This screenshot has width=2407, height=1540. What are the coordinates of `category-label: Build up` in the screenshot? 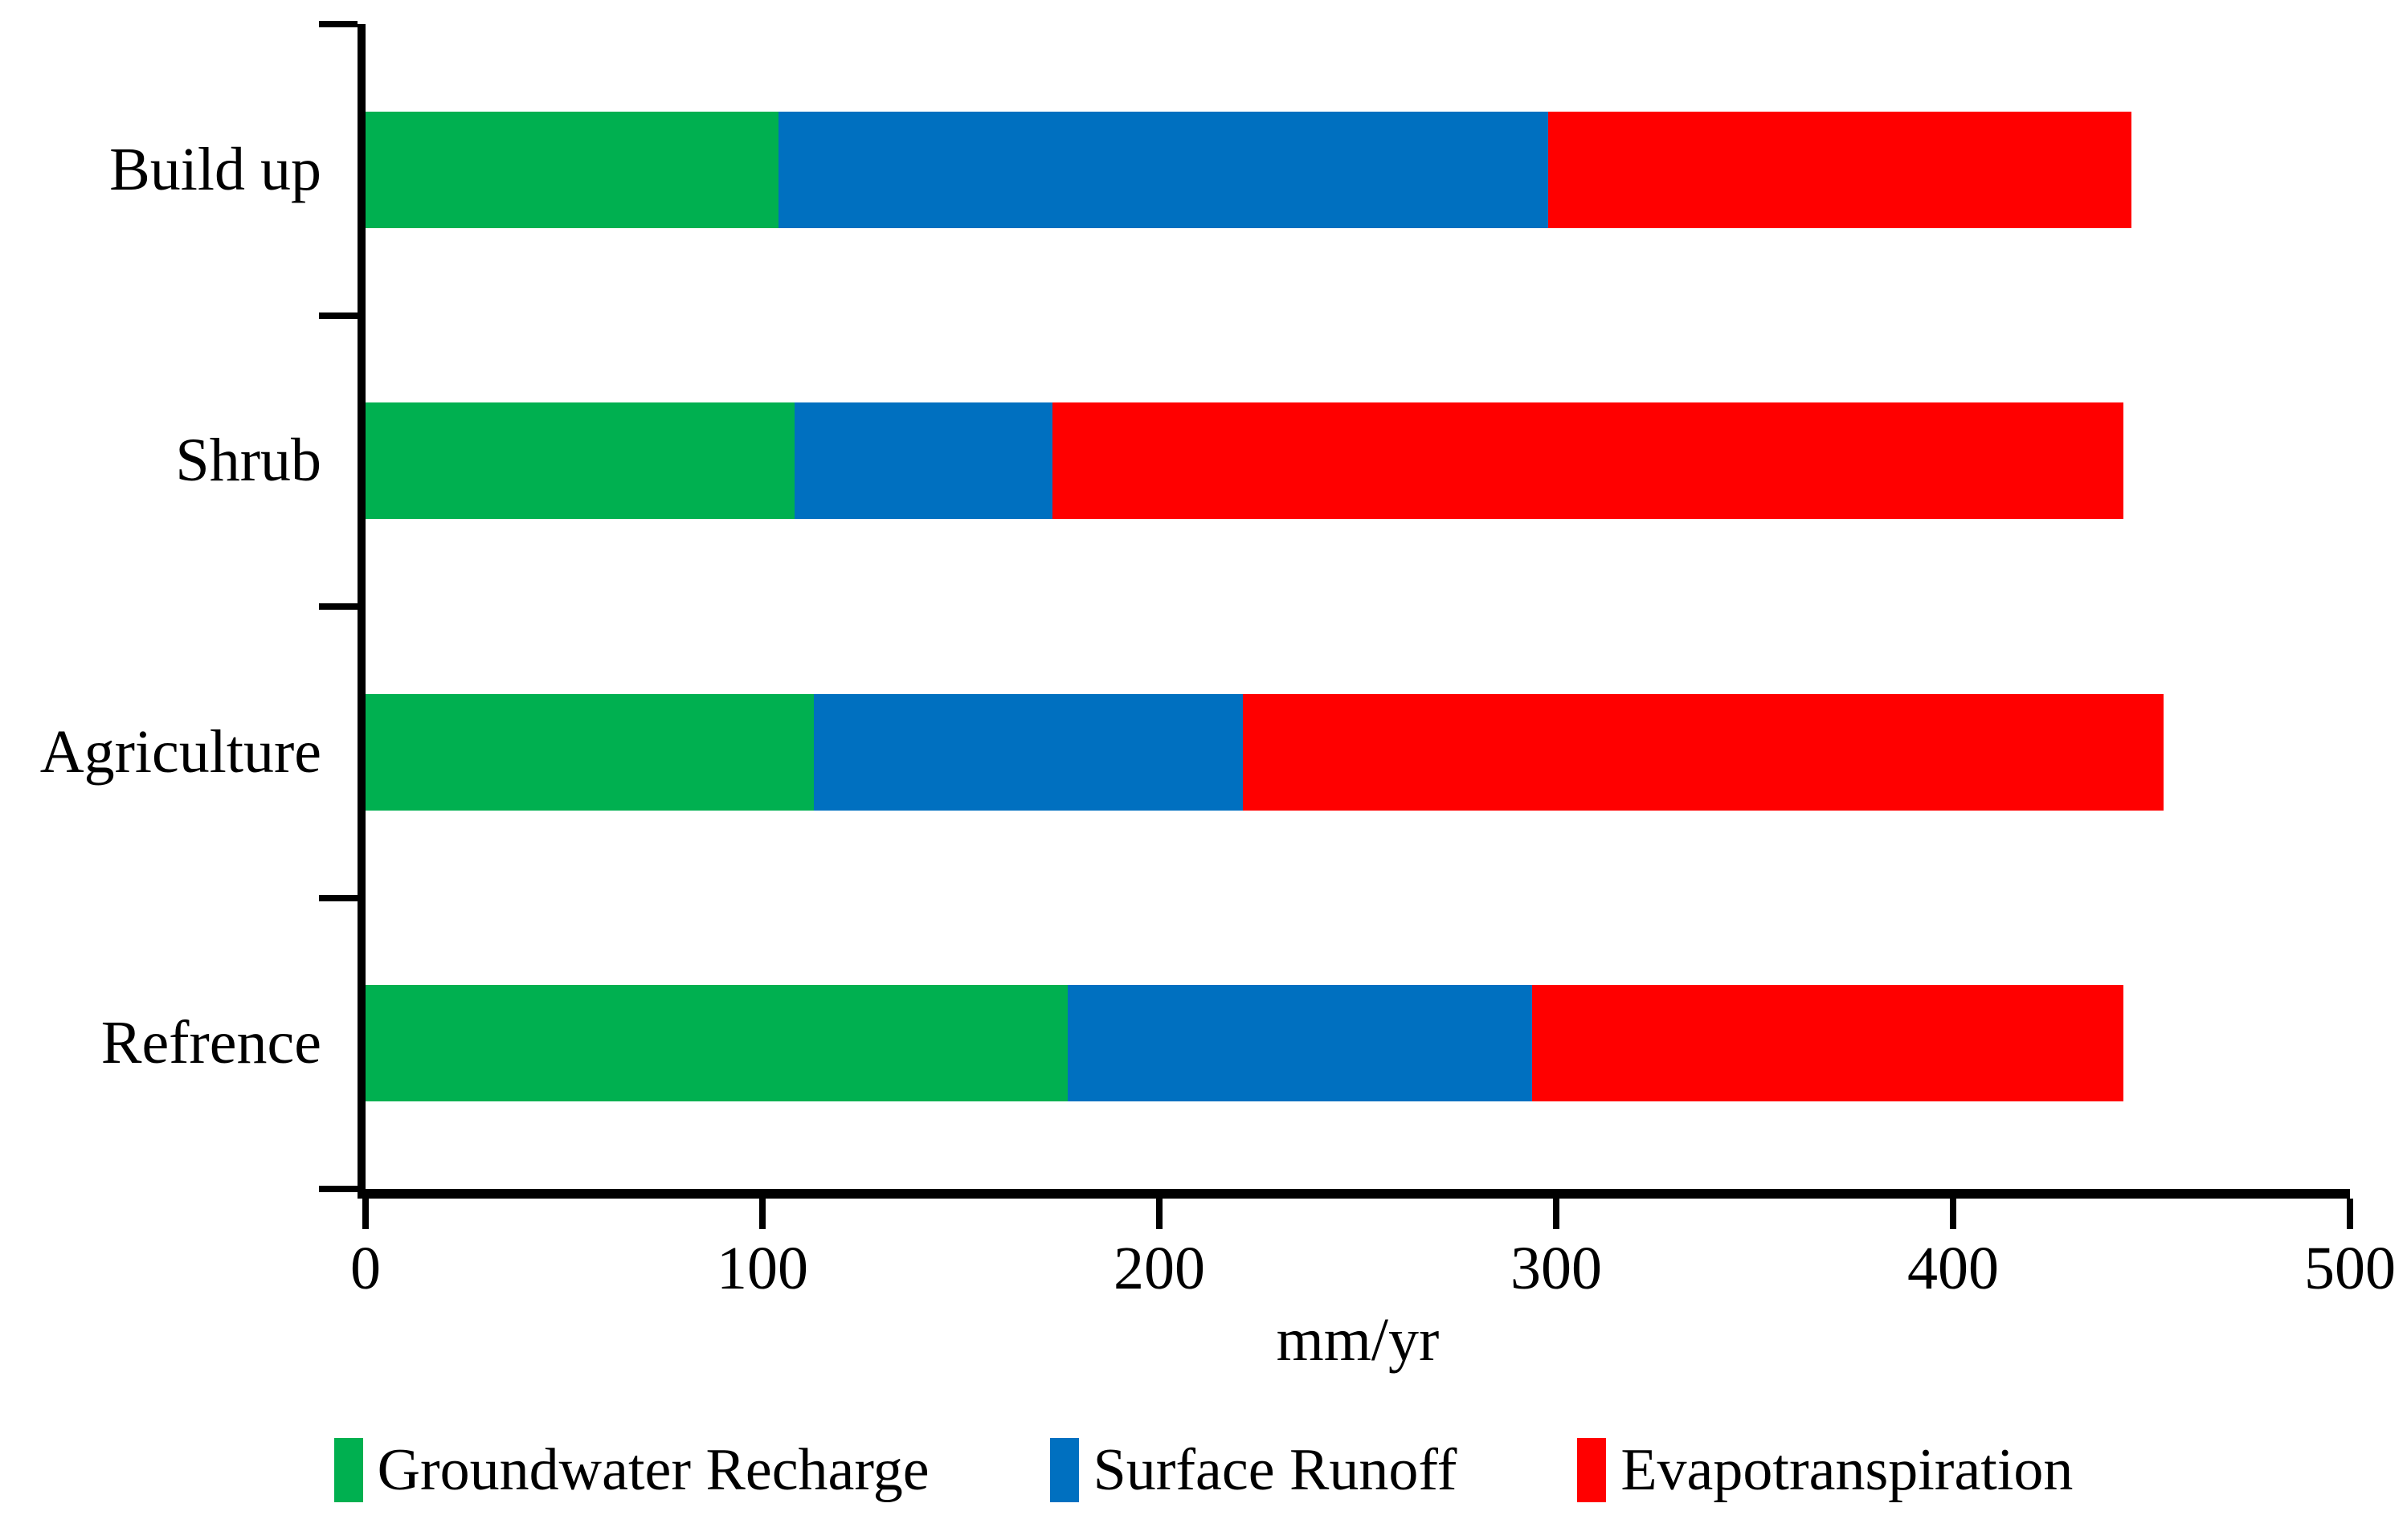 It's located at (215, 169).